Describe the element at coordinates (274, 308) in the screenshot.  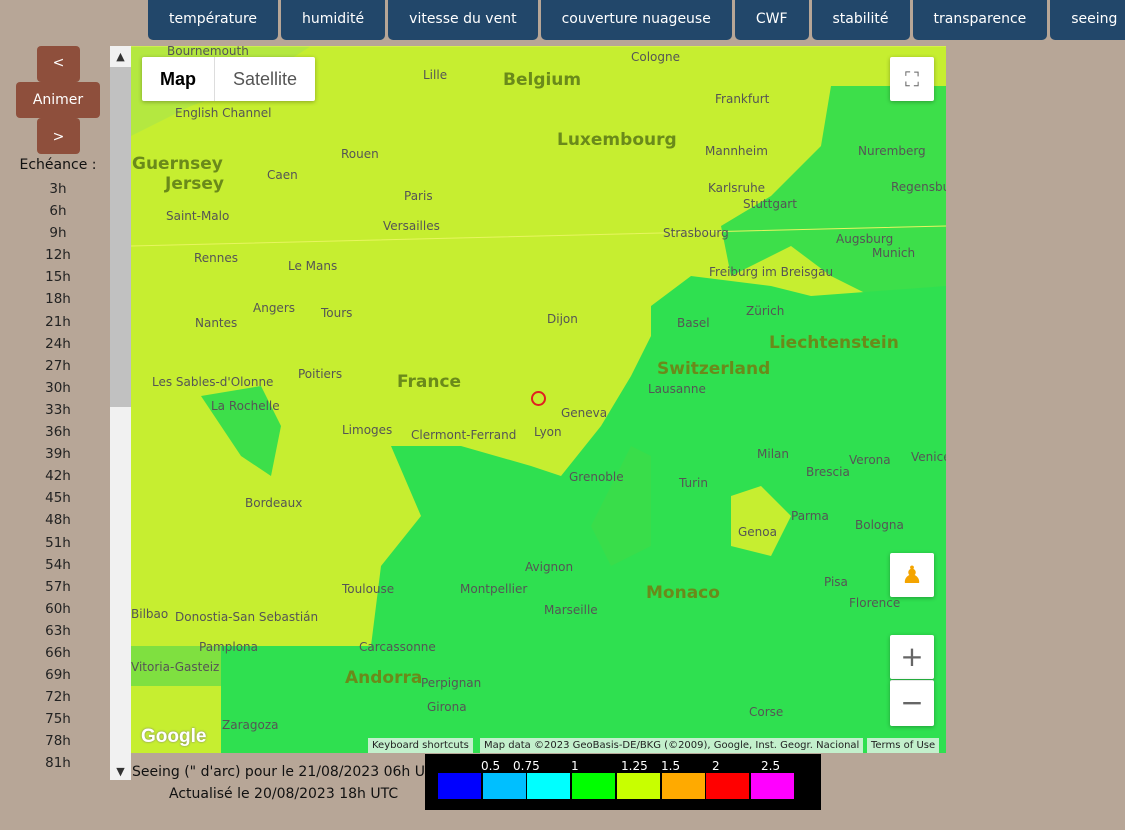
I see `map-label: Angers` at that location.